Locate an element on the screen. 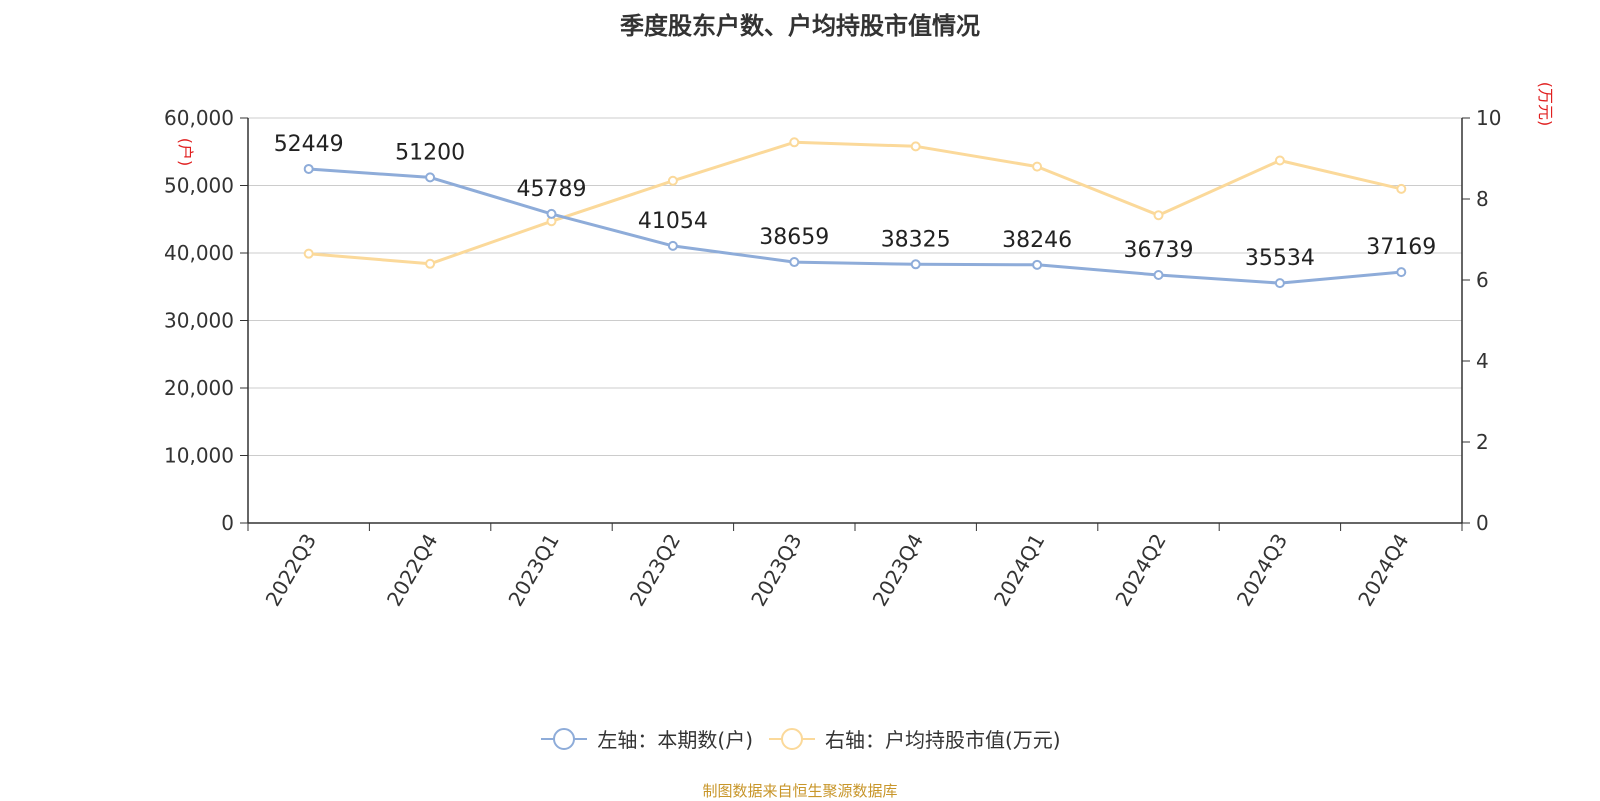  source-note: 制图数据来自恒生聚源数据库 is located at coordinates (800, 791).